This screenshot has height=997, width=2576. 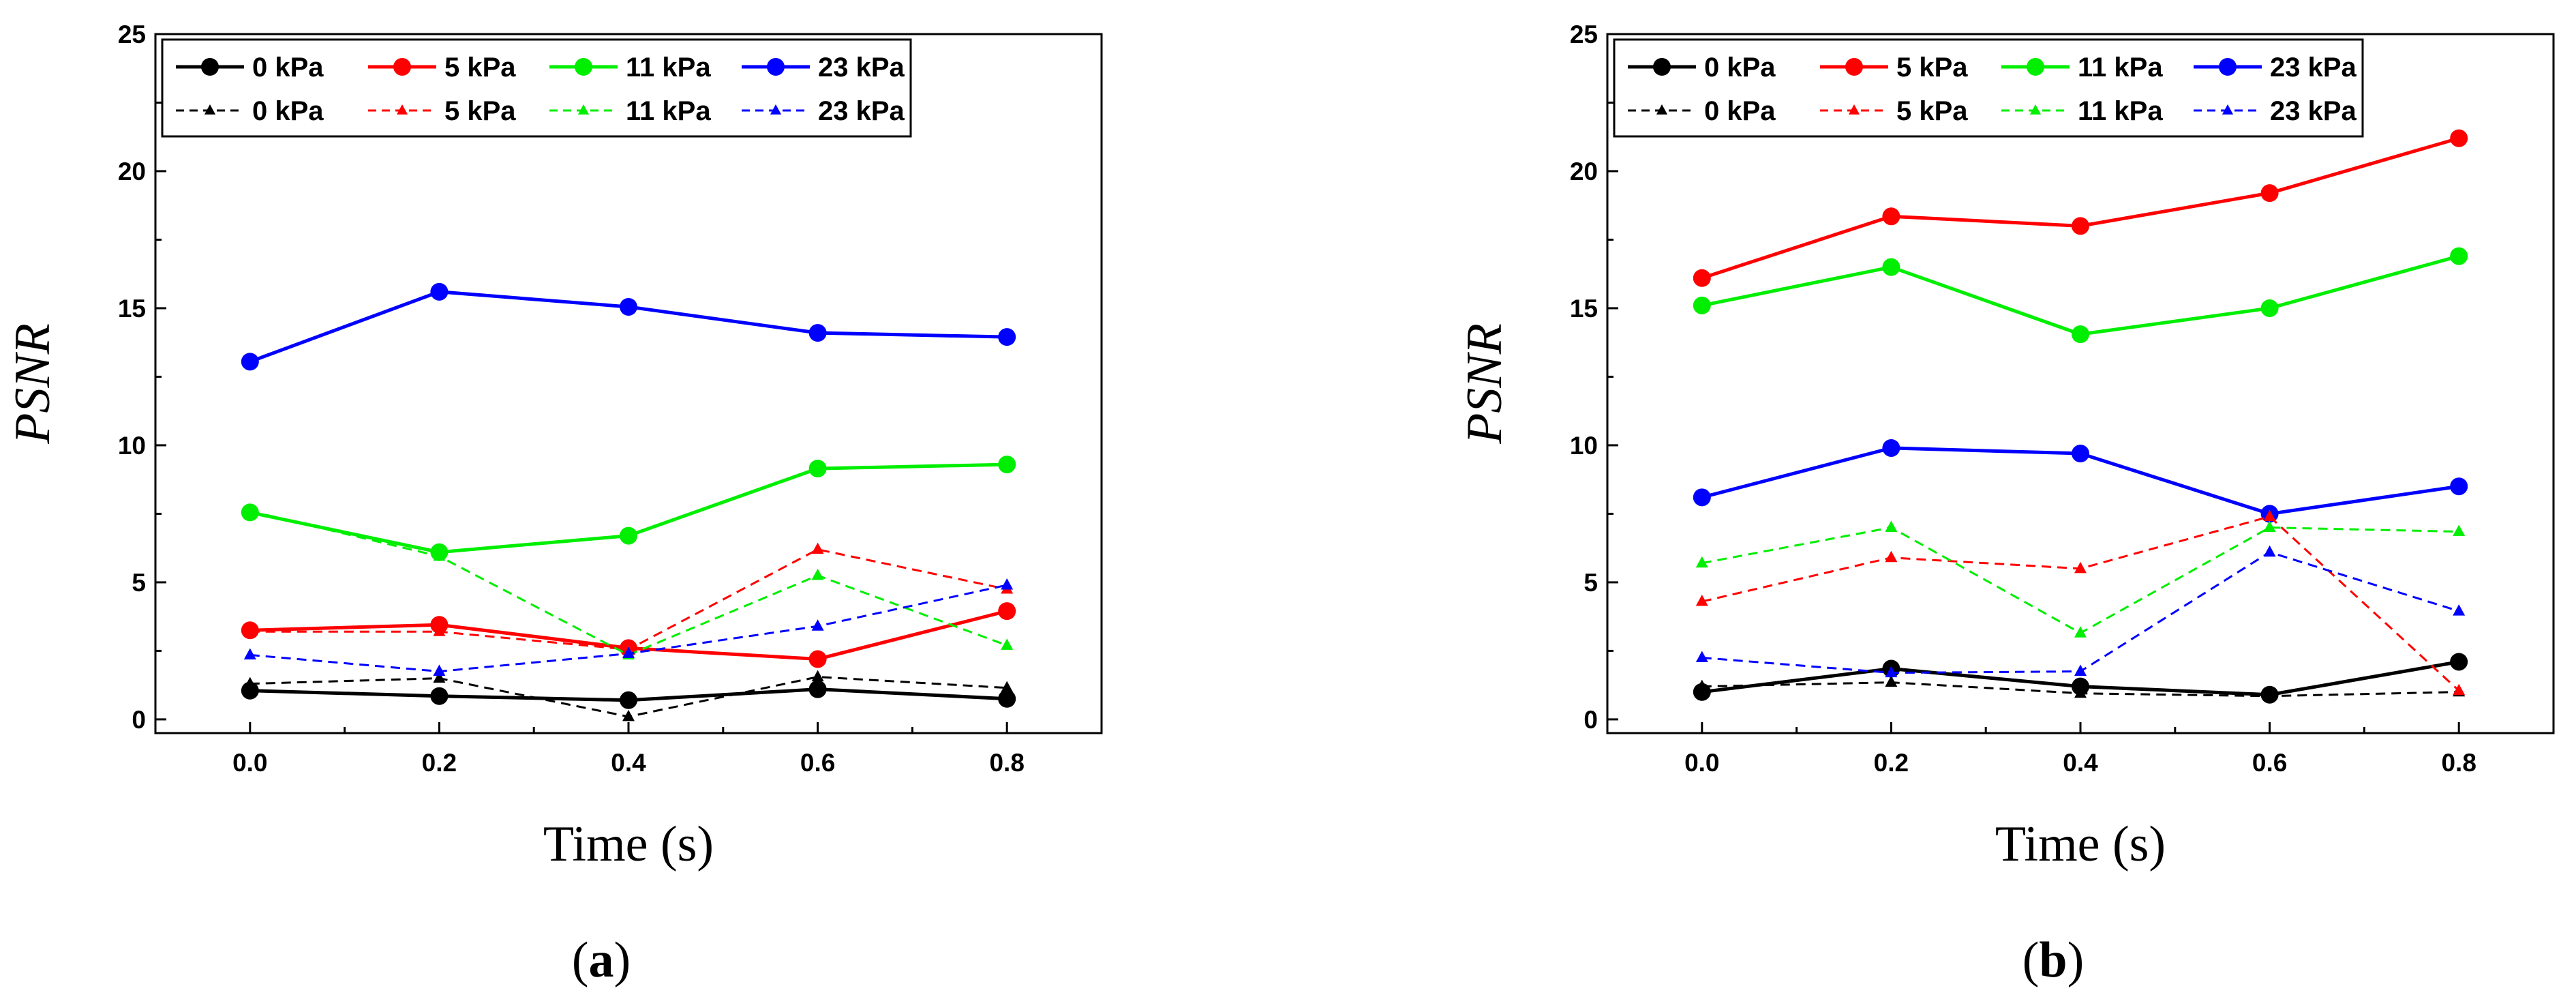 I want to click on series-5-kpa-dashed, so click(x=2080, y=602).